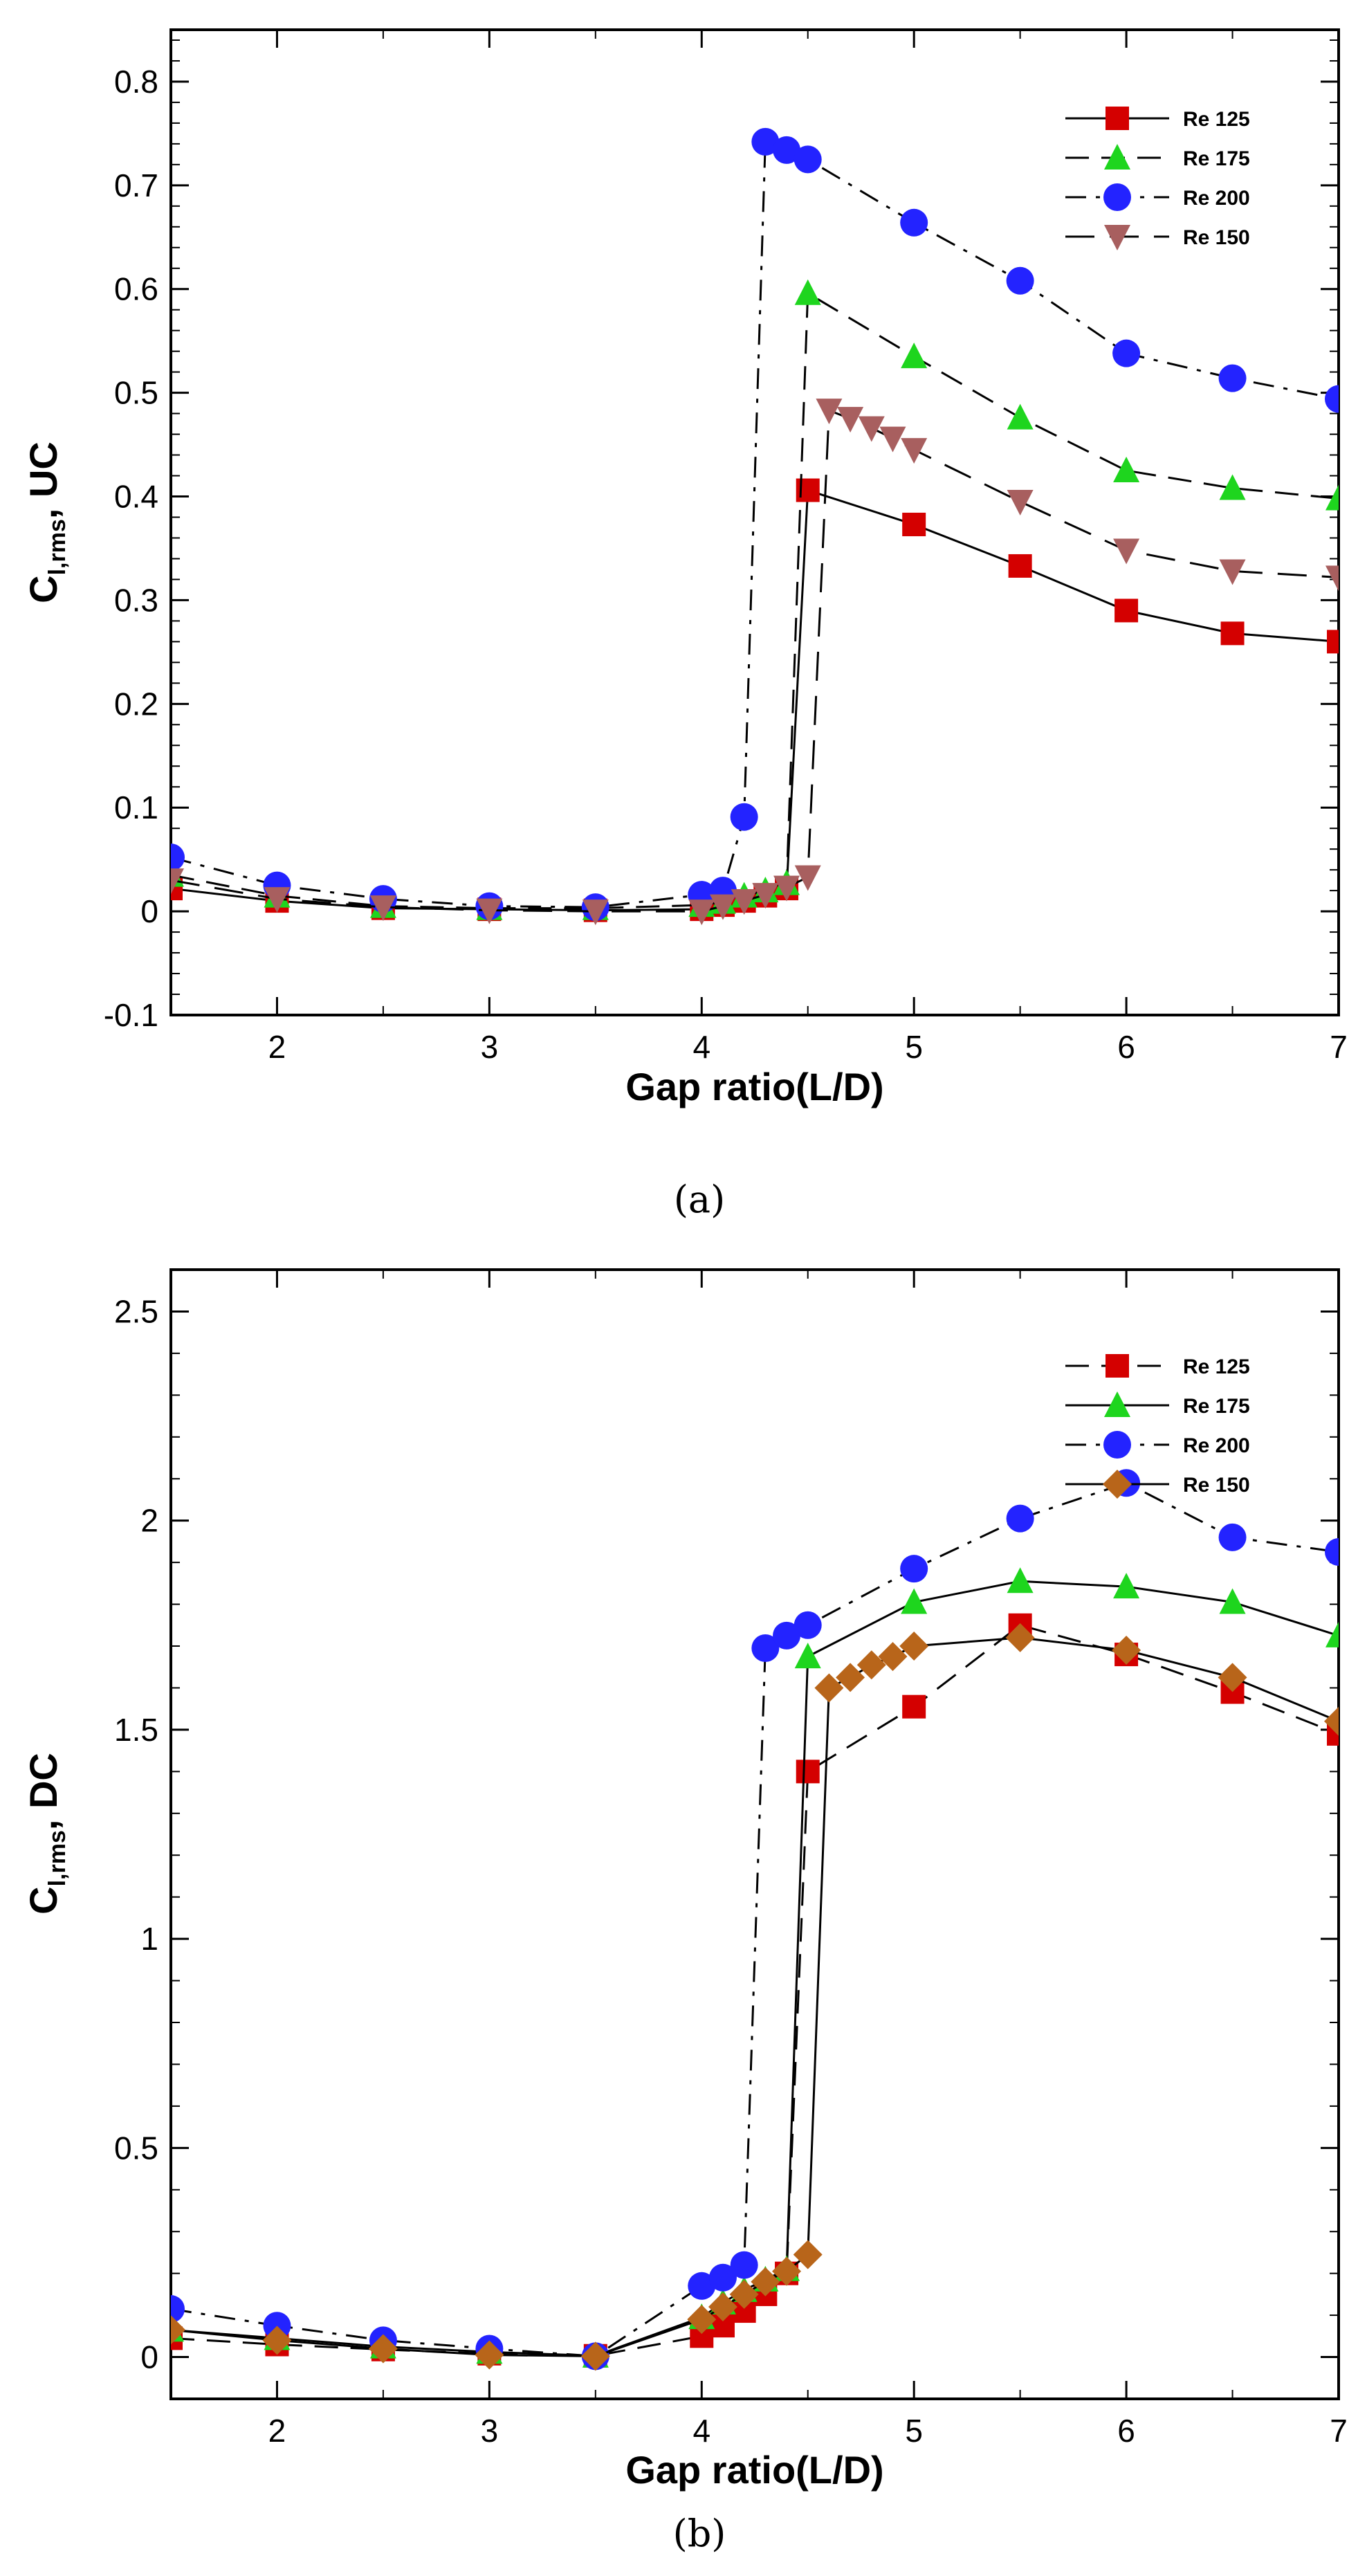  I want to click on x-tick-label: 3, so click(490, 2431).